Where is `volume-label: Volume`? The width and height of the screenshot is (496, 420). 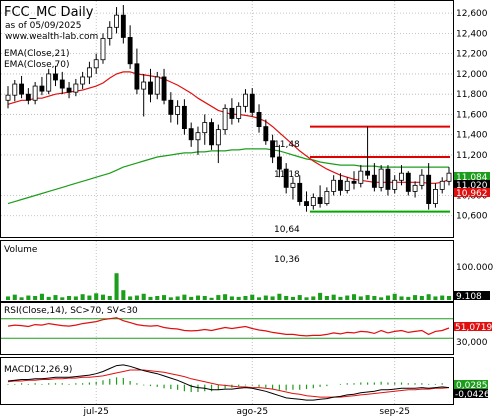
volume-label: Volume is located at coordinates (21, 250).